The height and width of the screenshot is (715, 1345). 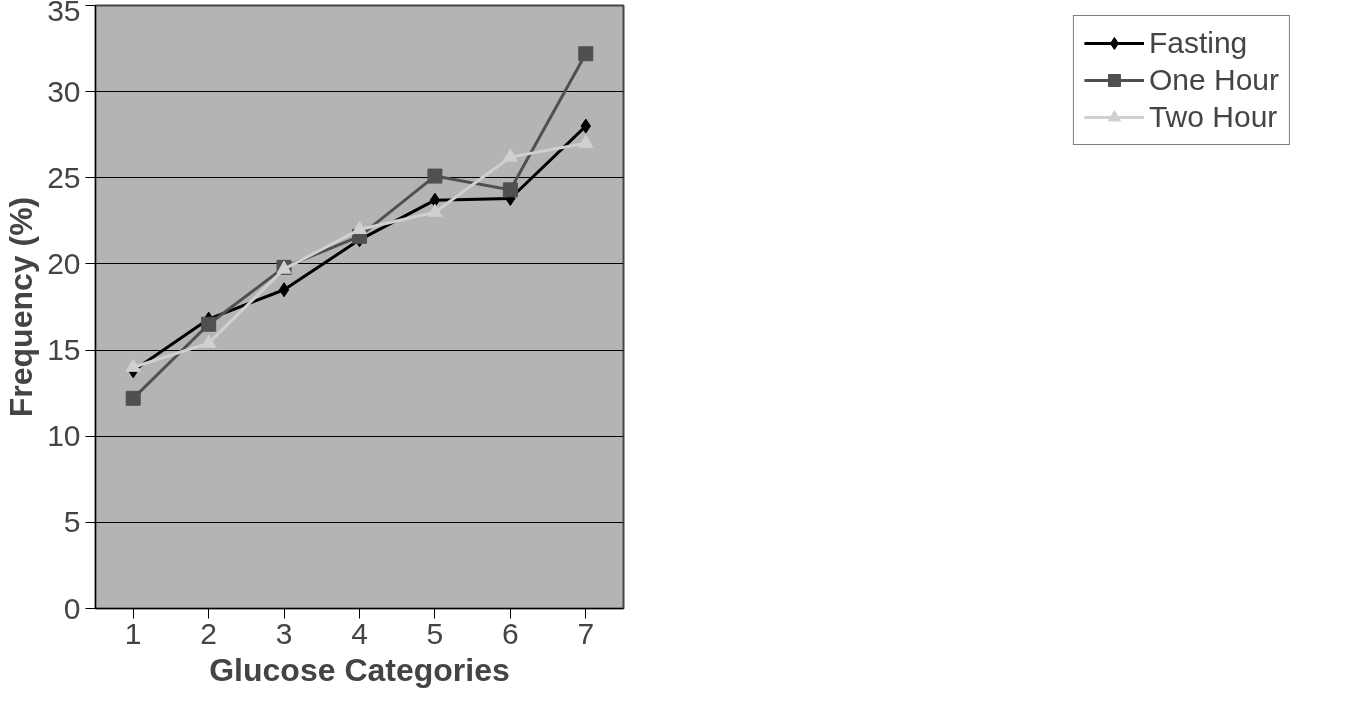 What do you see at coordinates (1213, 117) in the screenshot?
I see `legend-label: Two Hour` at bounding box center [1213, 117].